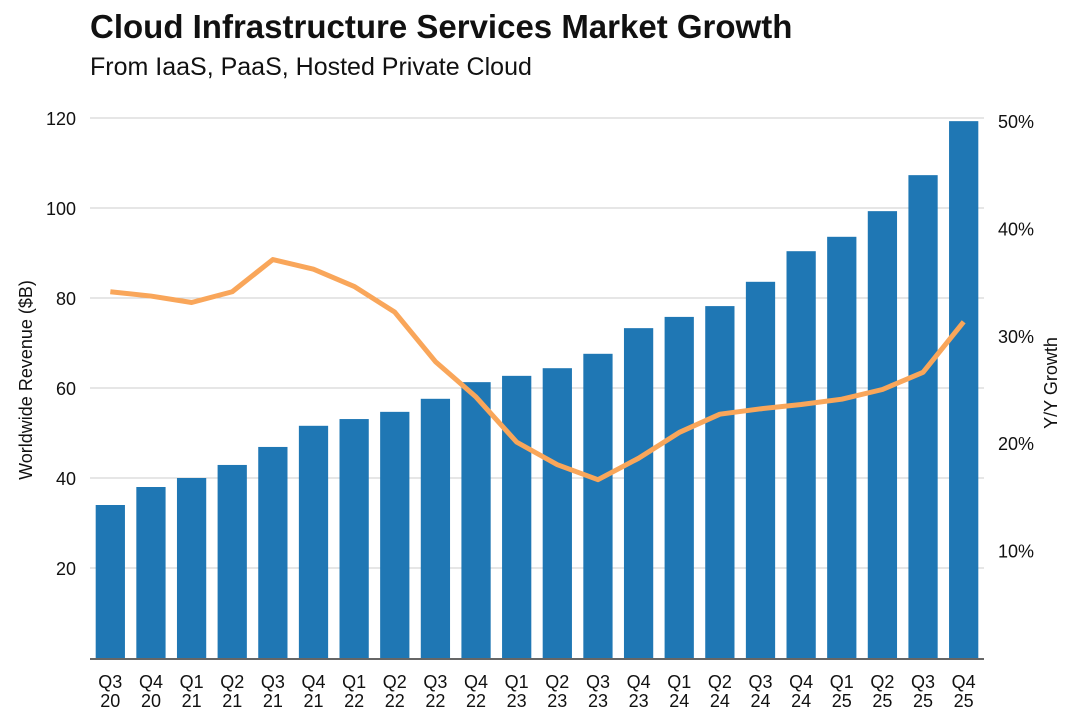  I want to click on y2-tick-label: 20%, so click(1016, 444).